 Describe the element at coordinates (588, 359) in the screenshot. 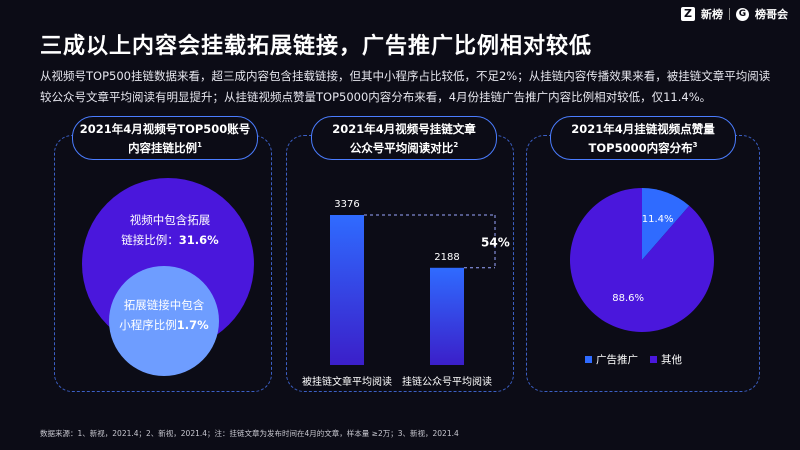

I see `legend-swatch-ad` at that location.